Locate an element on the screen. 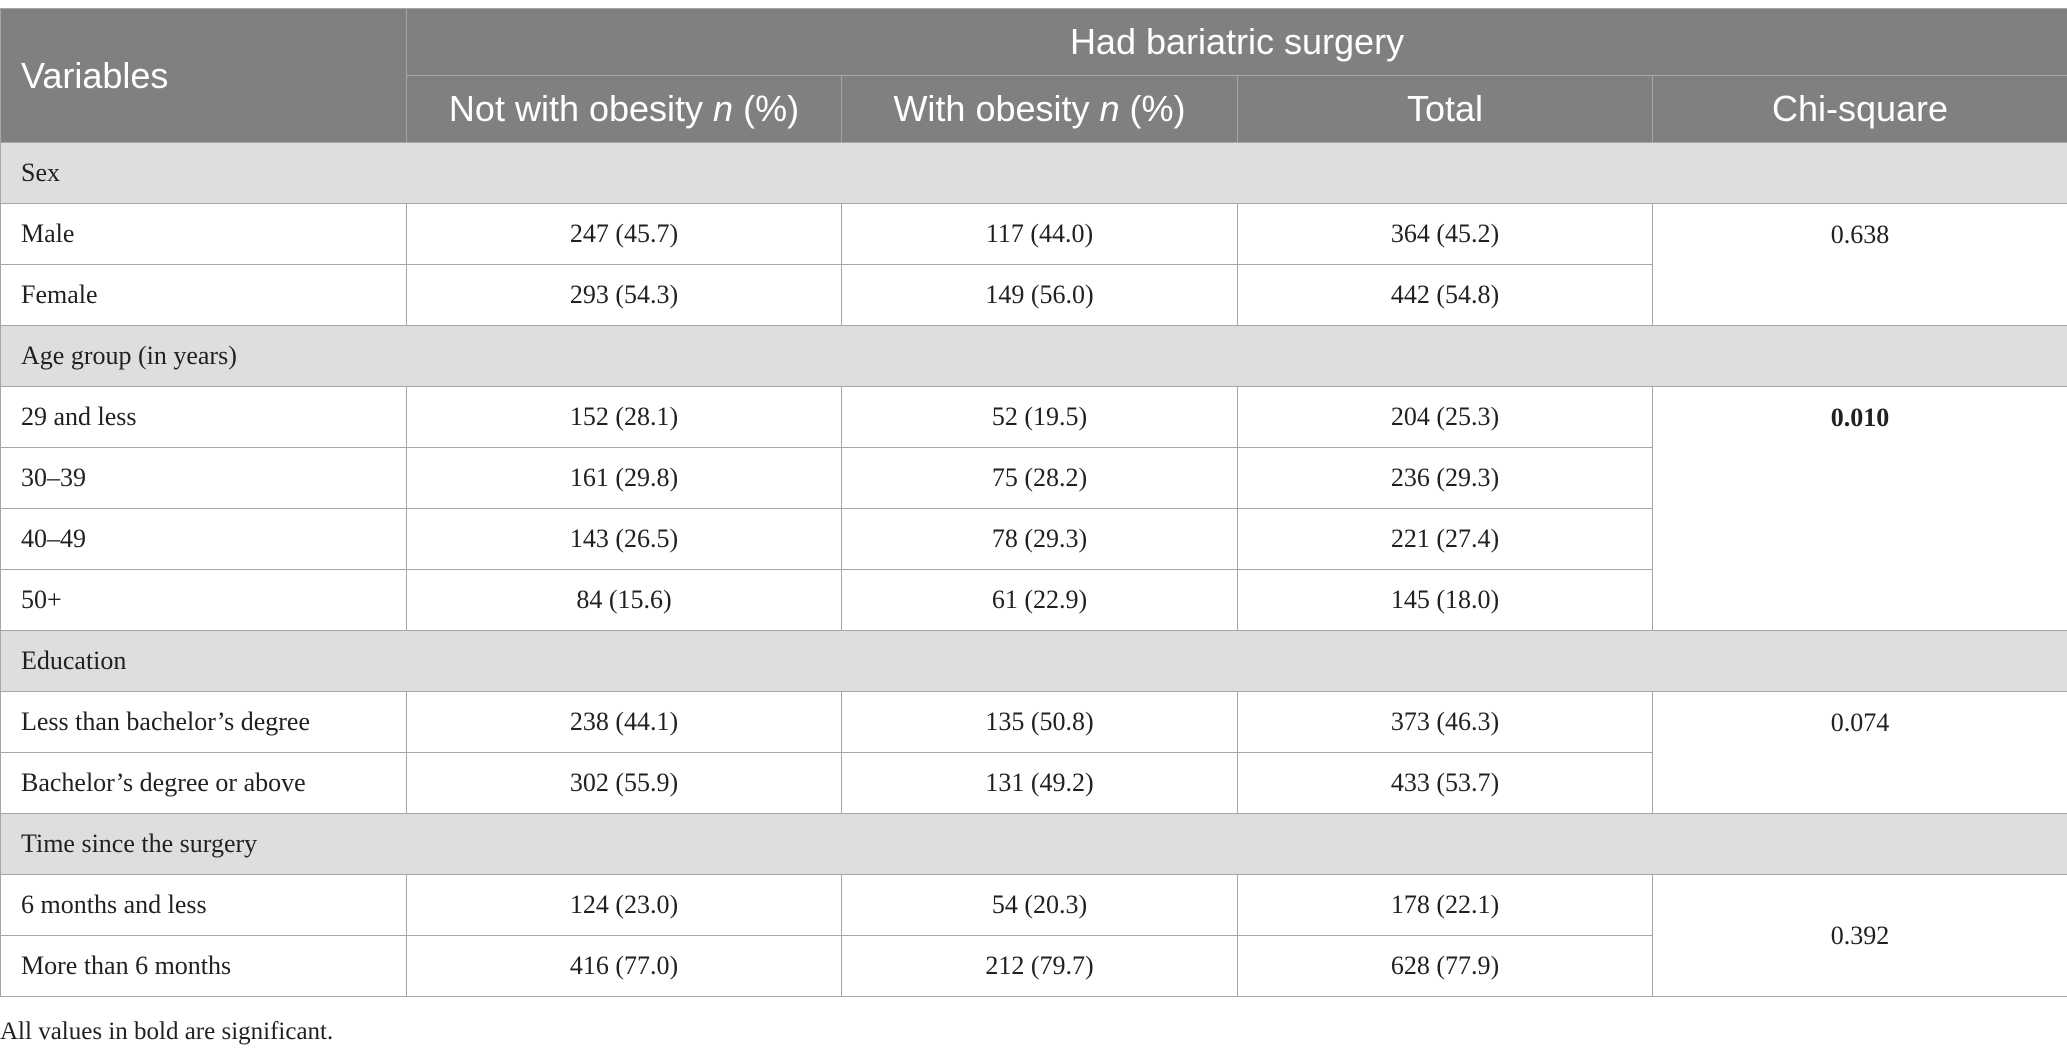 Image resolution: width=2067 pixels, height=1061 pixels. cell-not-obese: 143 (26.5) is located at coordinates (624, 539).